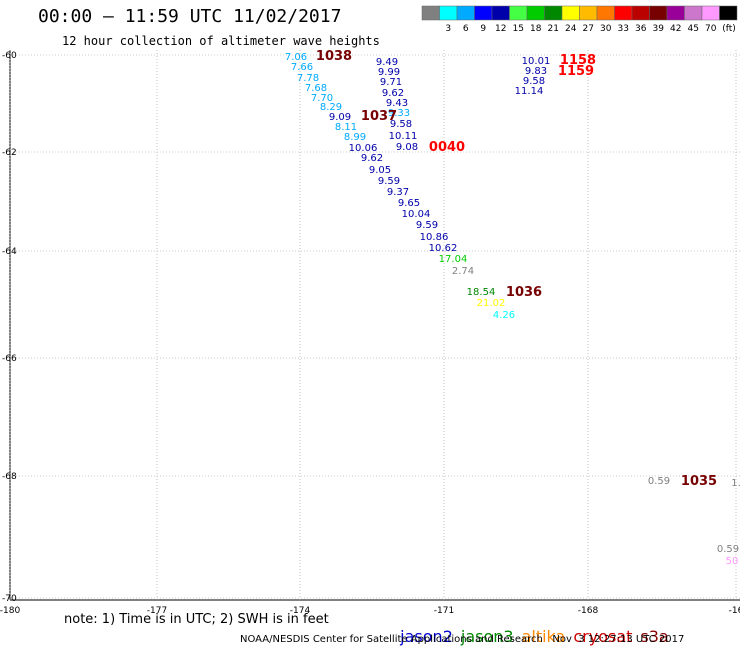 The image size is (740, 650). Describe the element at coordinates (448, 29) in the screenshot. I see `legend-label: 3` at that location.